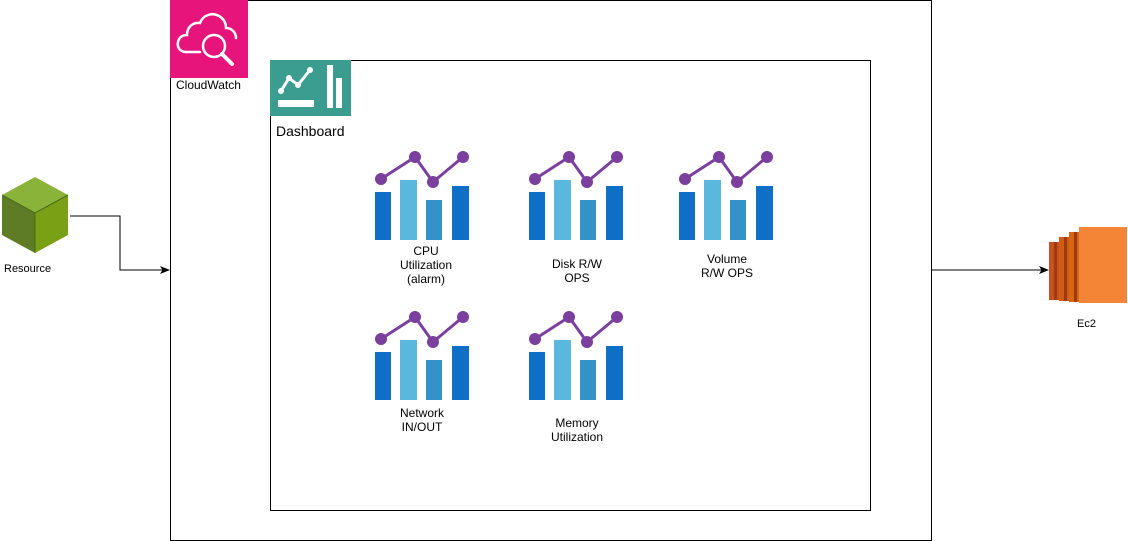 This screenshot has width=1128, height=541. Describe the element at coordinates (426, 265) in the screenshot. I see `cpu-utilization-label: CPU Utilization (alarm)` at that location.